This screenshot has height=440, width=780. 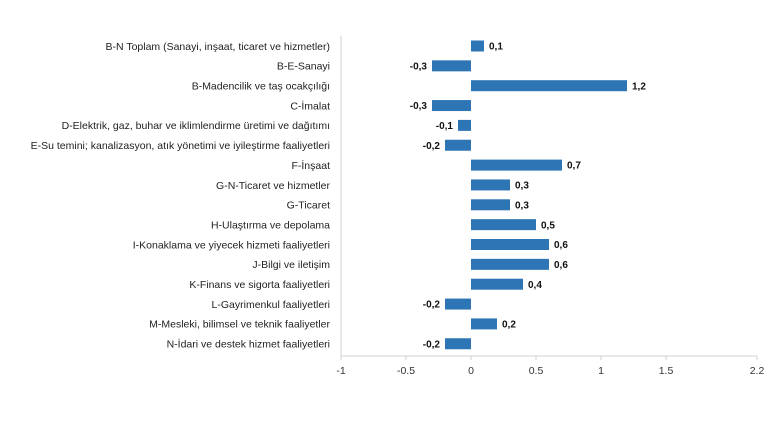 I want to click on x-tick-label: 1.5, so click(x=666, y=371).